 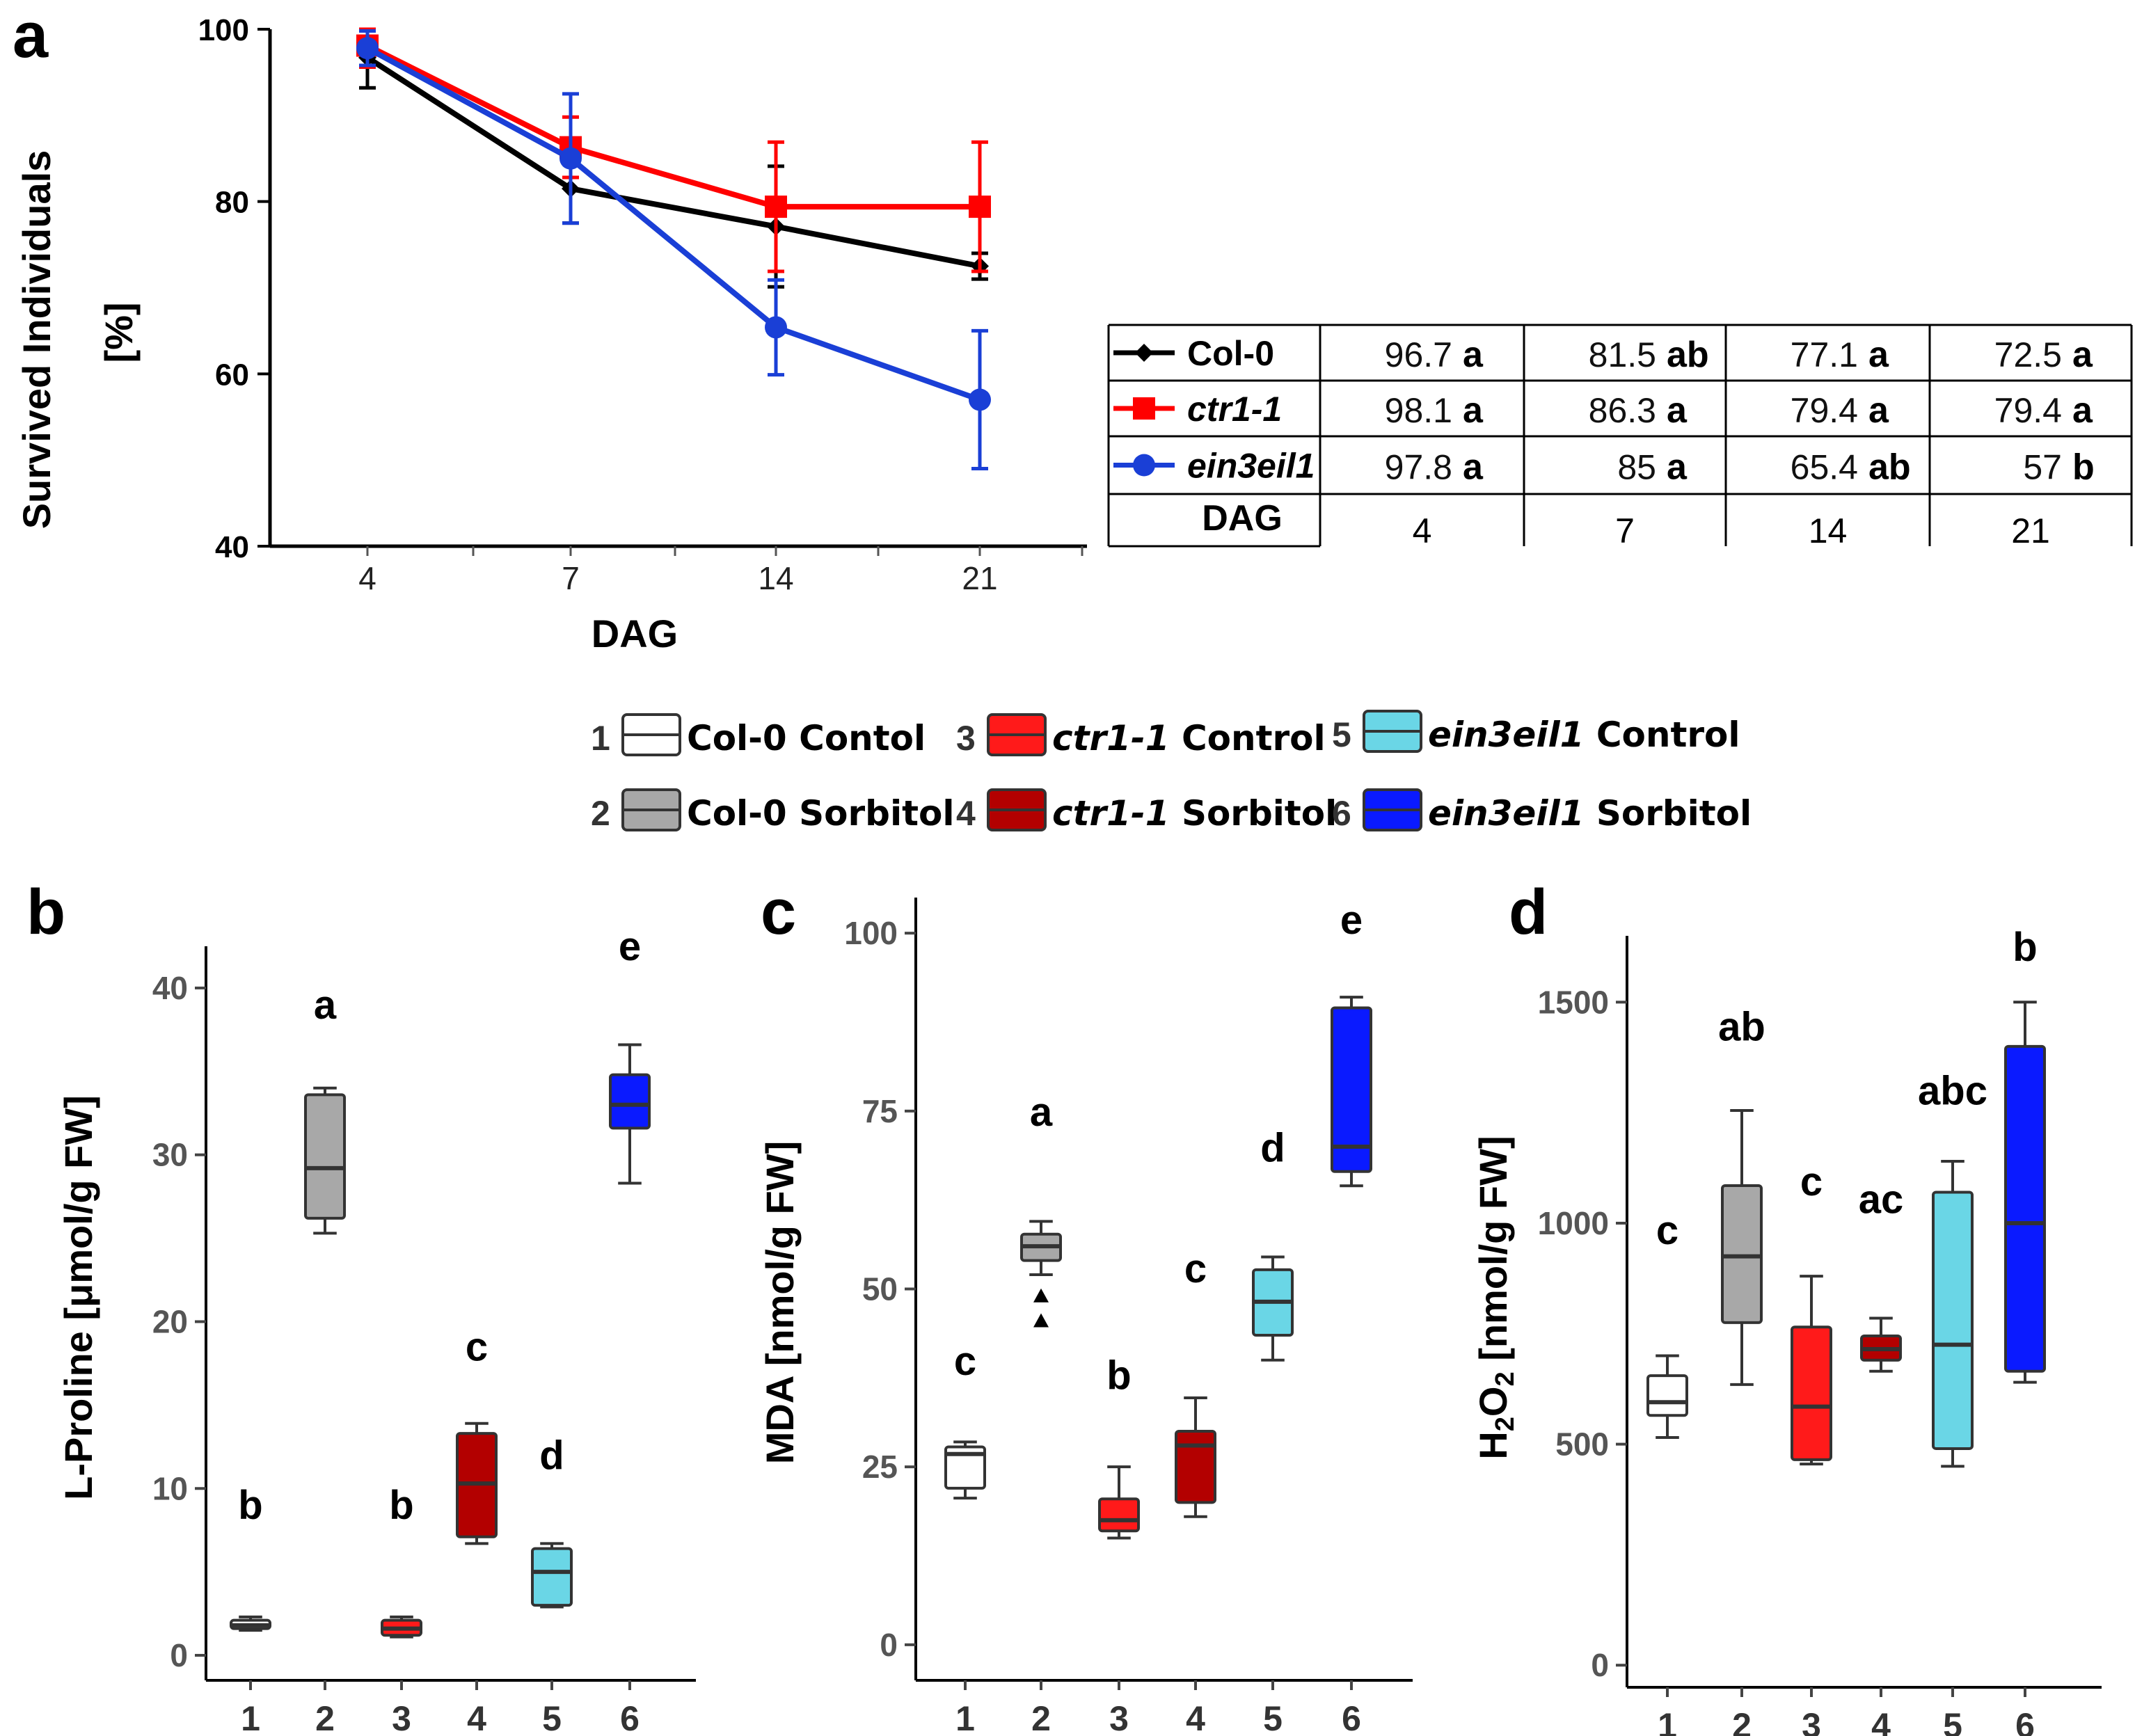 I want to click on y-tick-label: 75, so click(x=880, y=1111).